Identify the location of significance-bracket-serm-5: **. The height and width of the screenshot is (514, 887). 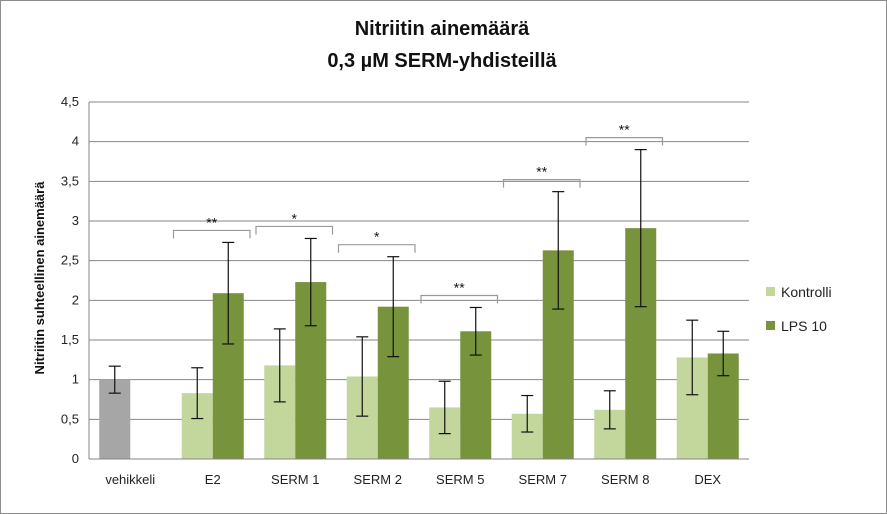
(459, 291).